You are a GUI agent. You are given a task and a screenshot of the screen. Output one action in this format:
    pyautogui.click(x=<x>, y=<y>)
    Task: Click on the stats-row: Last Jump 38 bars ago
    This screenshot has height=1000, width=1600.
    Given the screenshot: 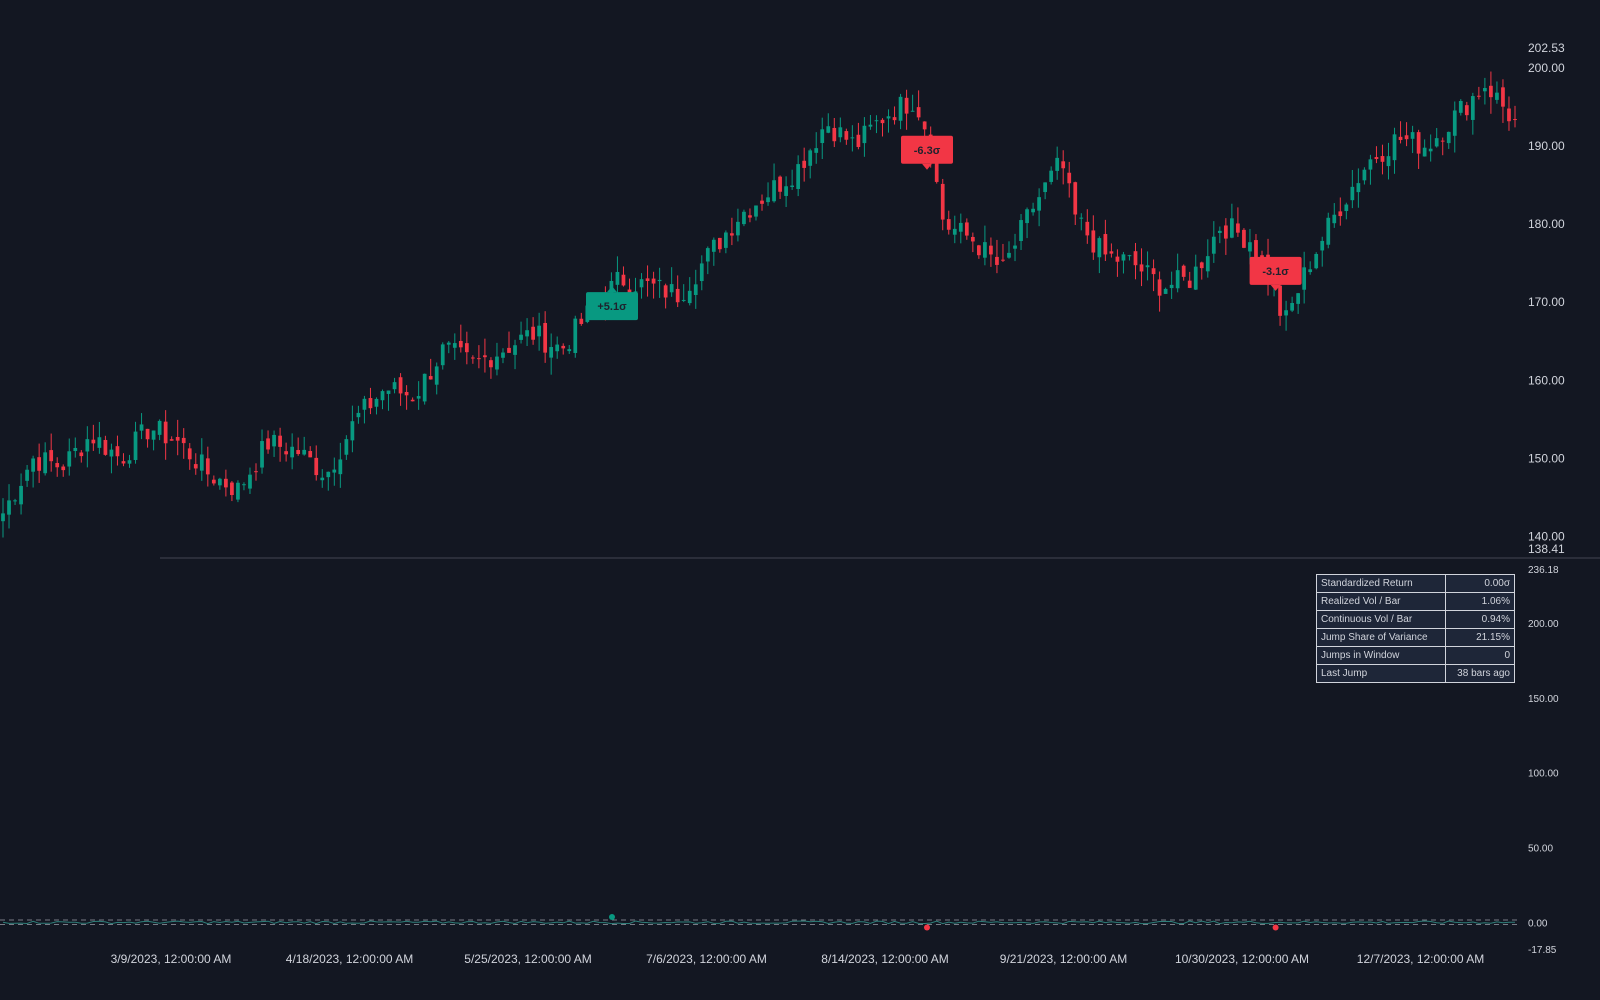 What is the action you would take?
    pyautogui.click(x=1416, y=673)
    